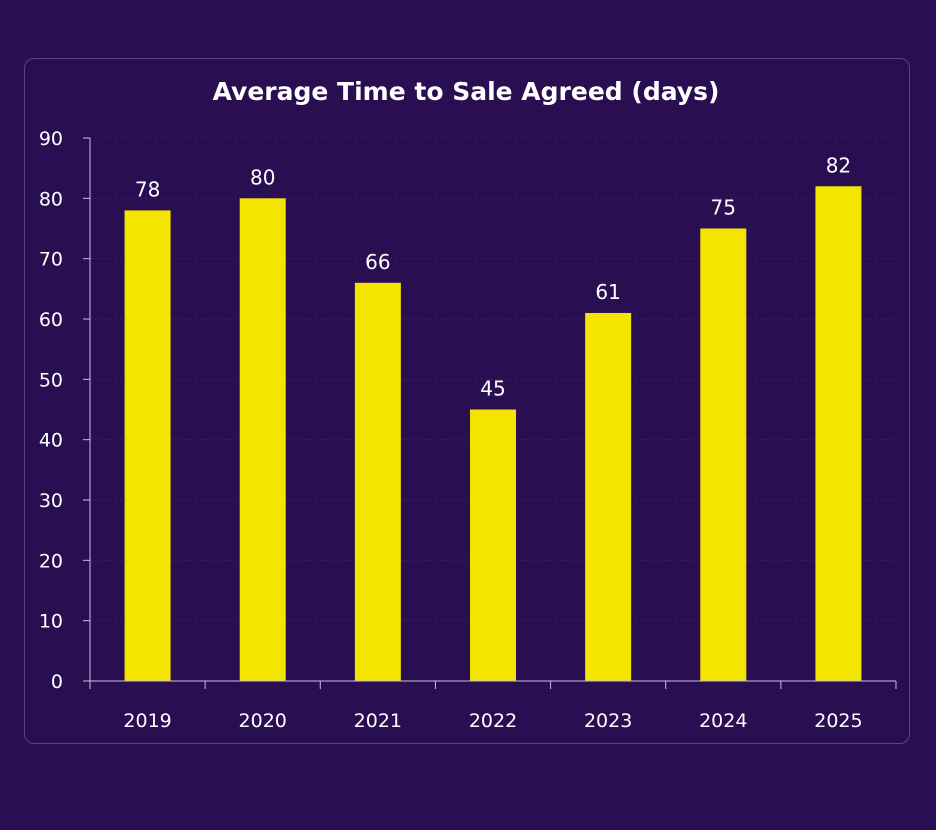 The image size is (936, 830). I want to click on y-tick-label: 40, so click(51, 441).